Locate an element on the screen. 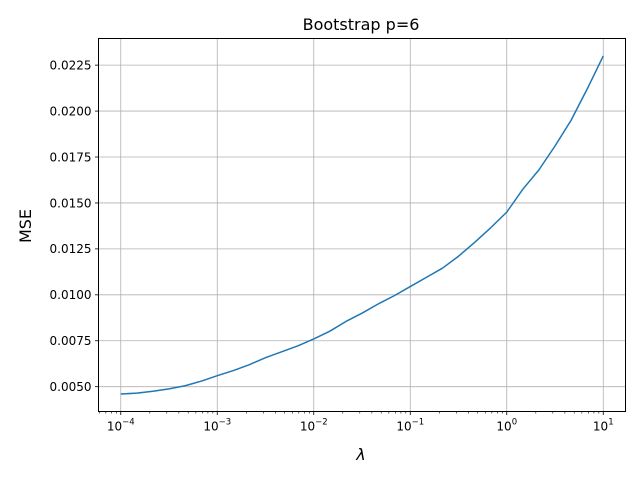  y-tick-label: 0.0200 is located at coordinates (71, 111).